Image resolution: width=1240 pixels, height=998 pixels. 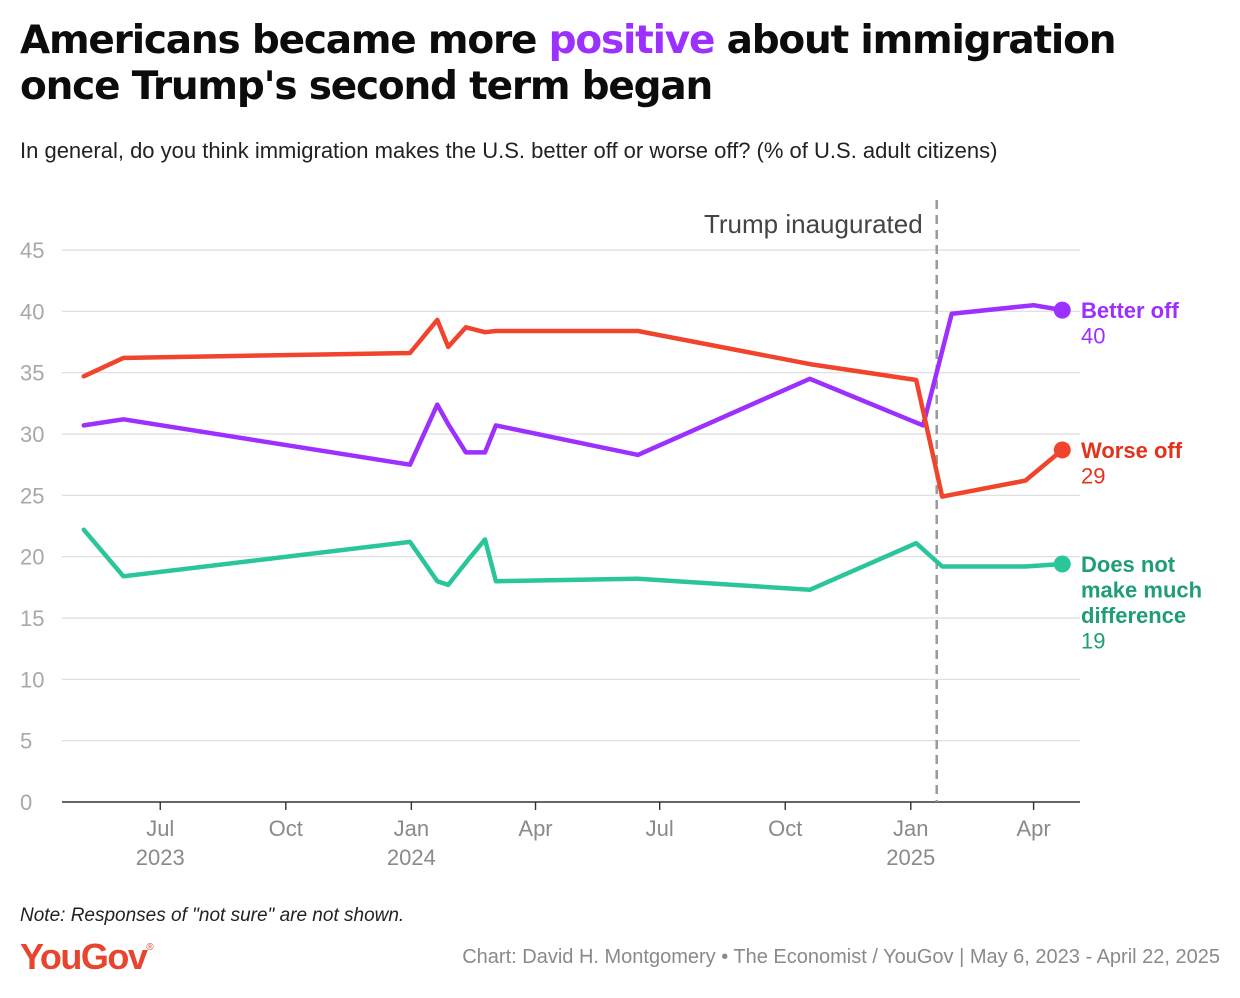 I want to click on inauguration-label: Trump inaugurated, so click(x=813, y=224).